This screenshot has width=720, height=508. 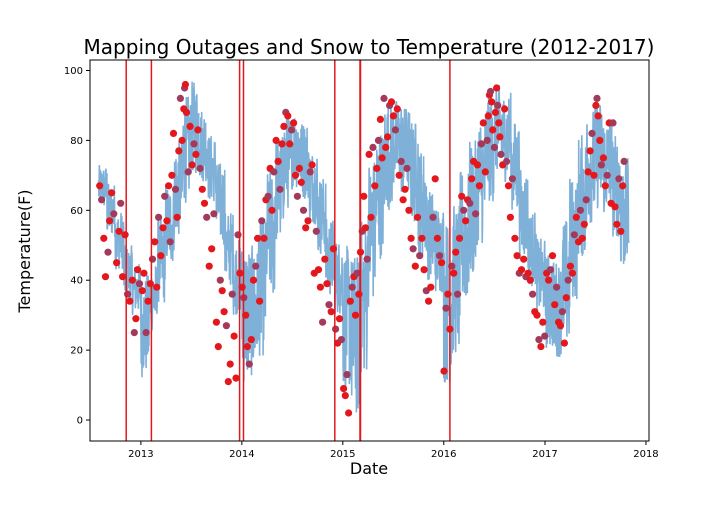 I want to click on x-tick-label: 2013, so click(x=140, y=454).